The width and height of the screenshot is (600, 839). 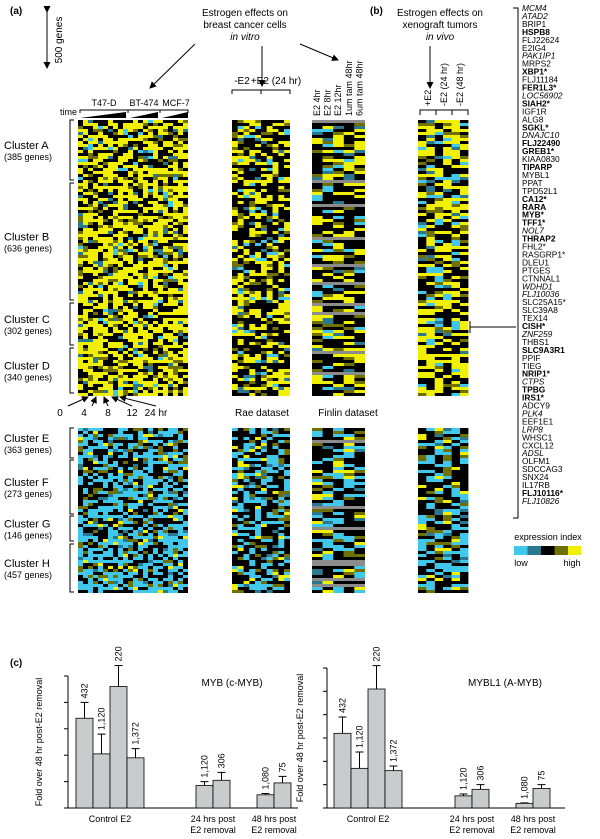 I want to click on column-label: +E2 (24 hr), so click(x=276, y=81).